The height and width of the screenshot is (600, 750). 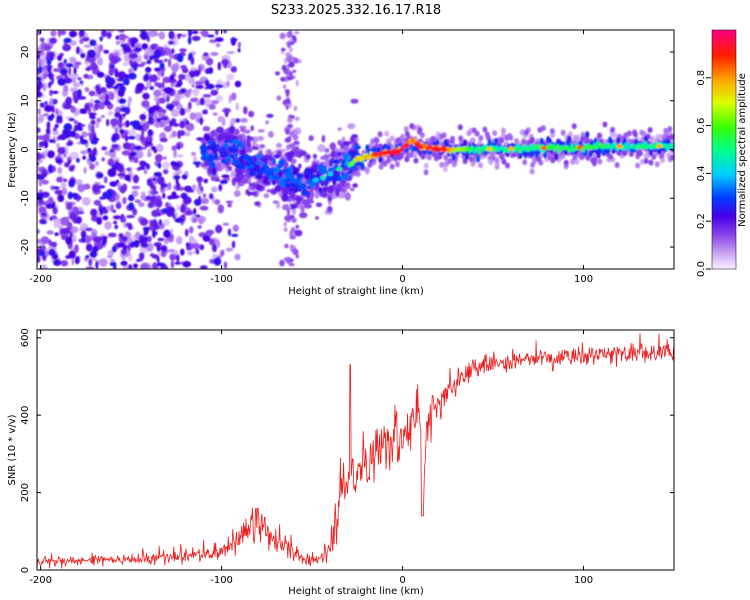 I want to click on snr-y-tick-label: 400, so click(x=25, y=415).